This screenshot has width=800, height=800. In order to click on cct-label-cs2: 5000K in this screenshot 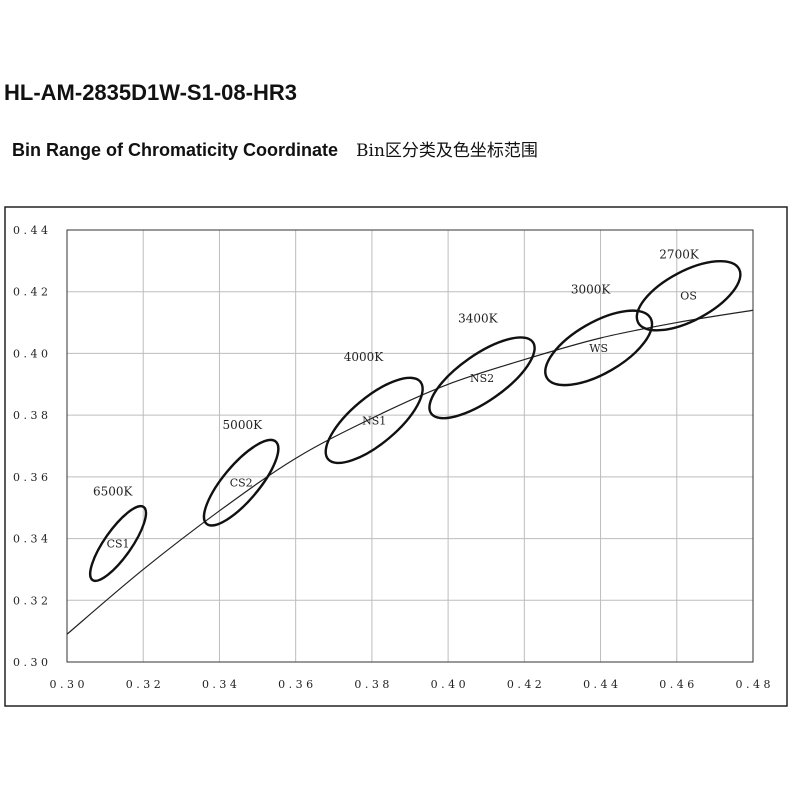, I will do `click(243, 425)`.